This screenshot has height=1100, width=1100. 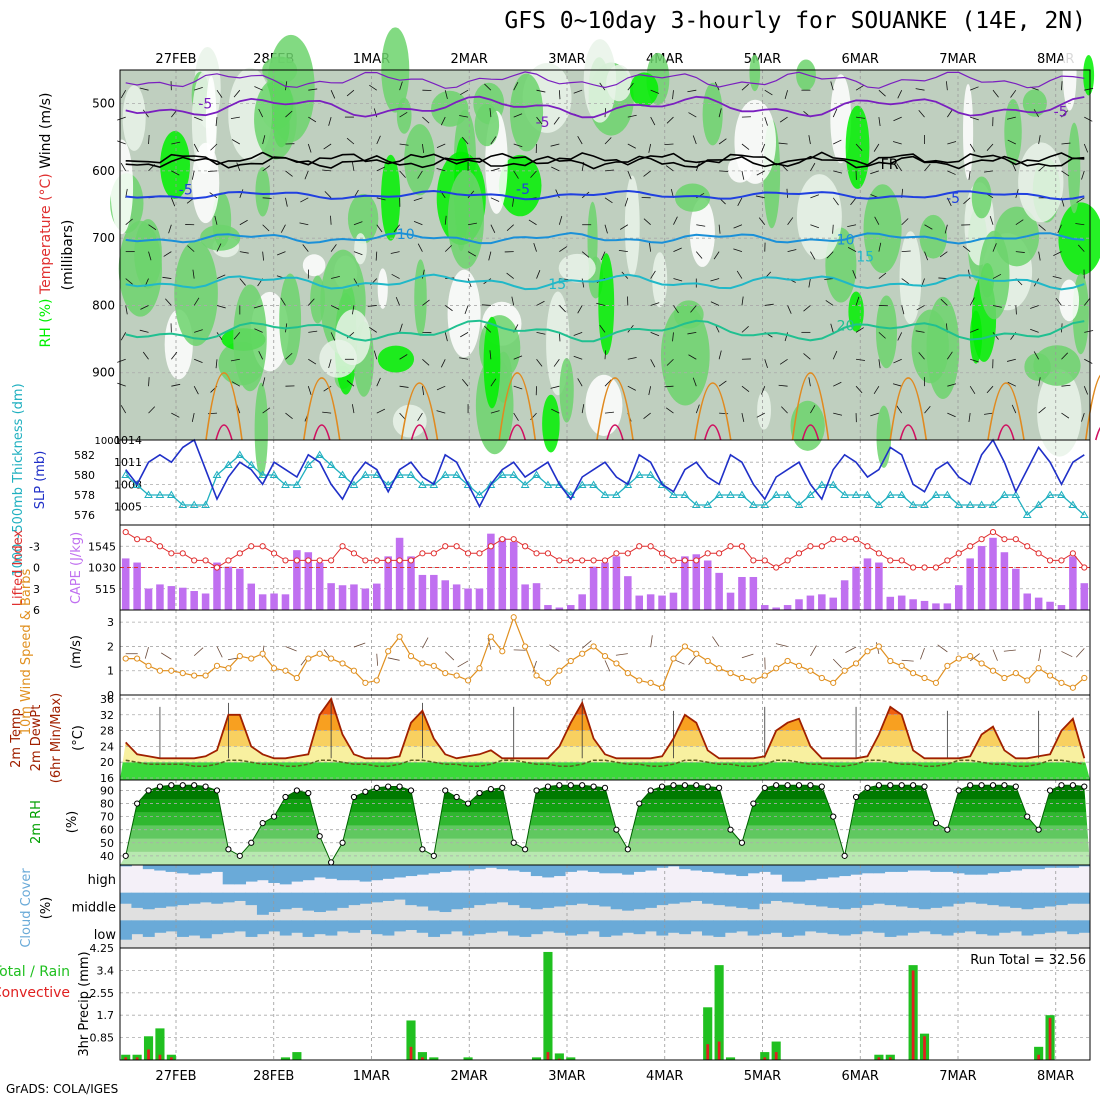 What do you see at coordinates (102, 948) in the screenshot?
I see `precip-tick: 4.25` at bounding box center [102, 948].